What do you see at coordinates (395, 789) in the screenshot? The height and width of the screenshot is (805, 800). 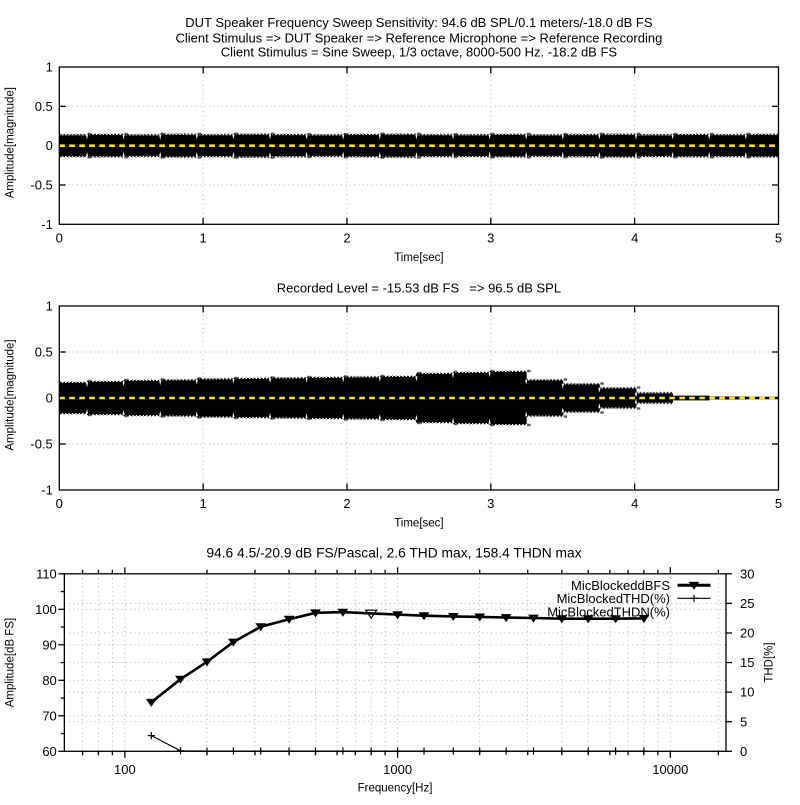 I see `svg-text: Frequency[Hz]` at bounding box center [395, 789].